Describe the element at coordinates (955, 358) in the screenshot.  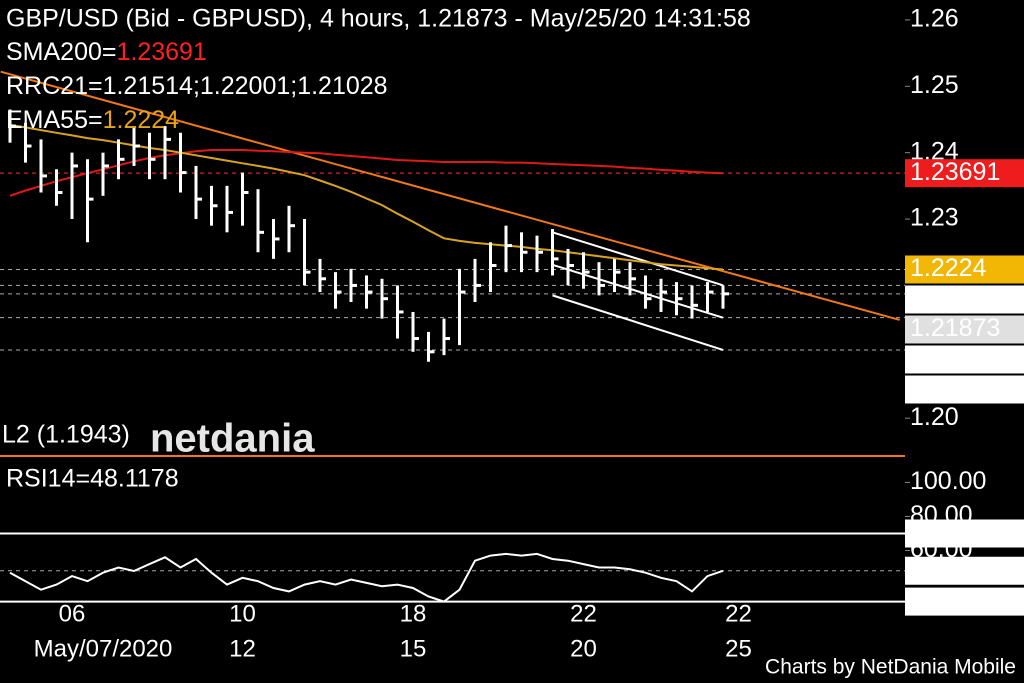
I see `level-label: 1.21514` at that location.